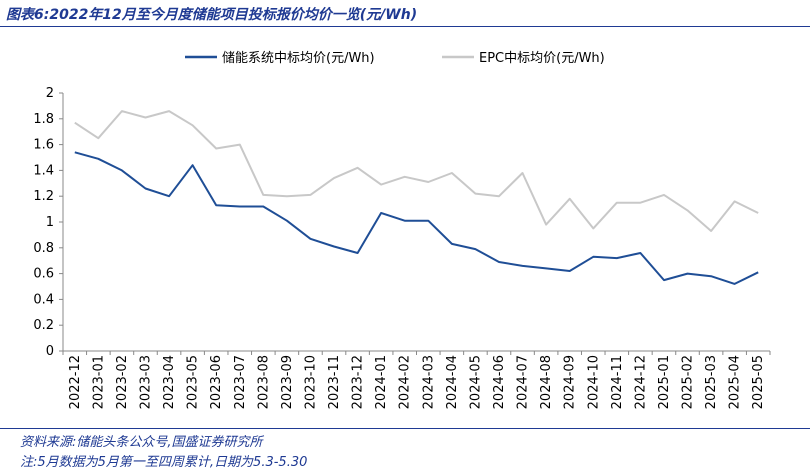 The width and height of the screenshot is (810, 472). Describe the element at coordinates (145, 382) in the screenshot. I see `x-tick-label: 2023-03` at that location.